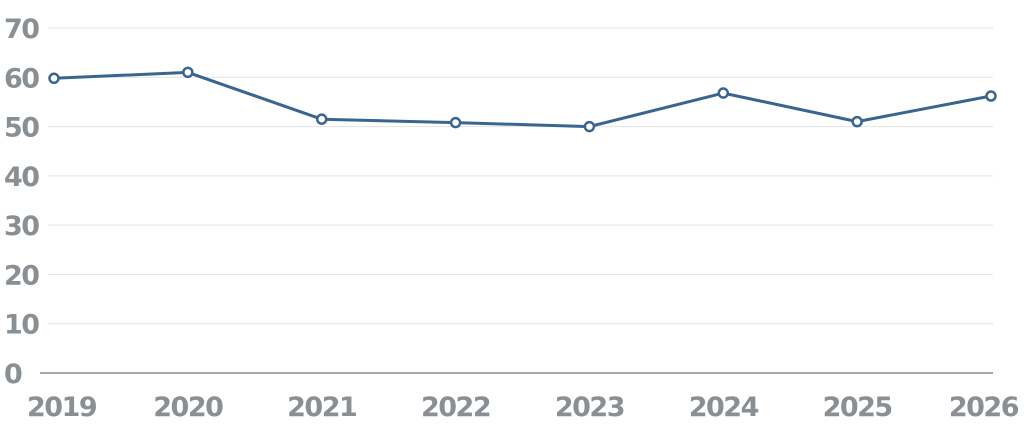  I want to click on x-tick-label: 2020, so click(188, 407).